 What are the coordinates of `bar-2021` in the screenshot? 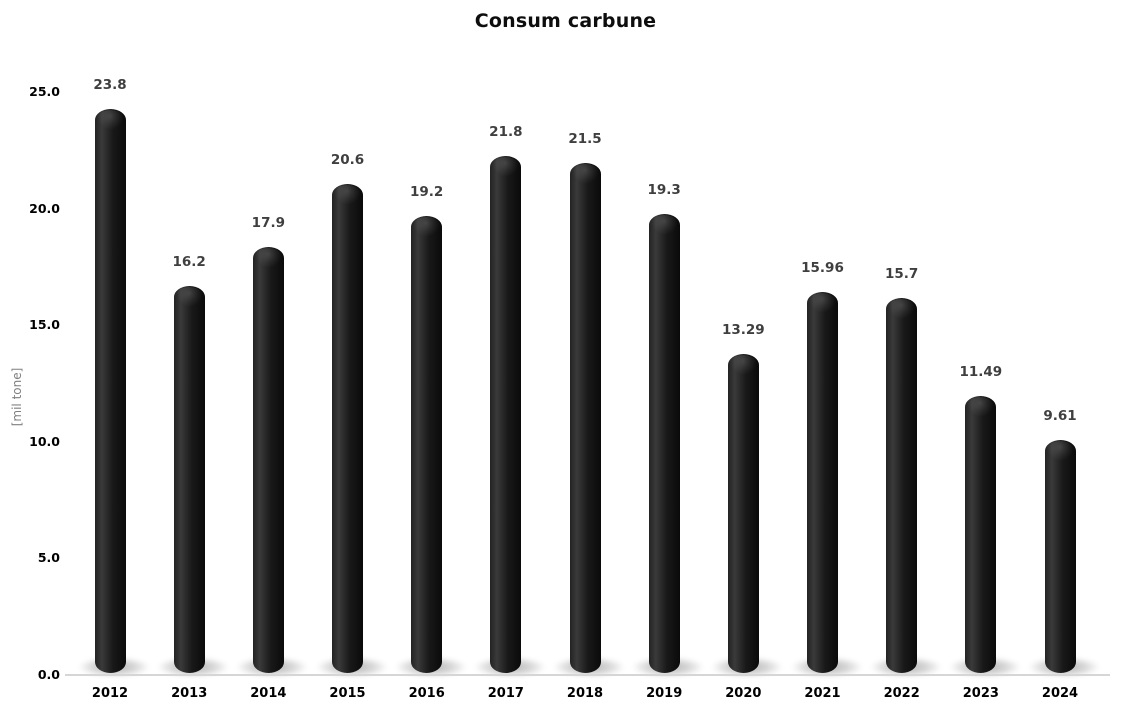 It's located at (822, 482).